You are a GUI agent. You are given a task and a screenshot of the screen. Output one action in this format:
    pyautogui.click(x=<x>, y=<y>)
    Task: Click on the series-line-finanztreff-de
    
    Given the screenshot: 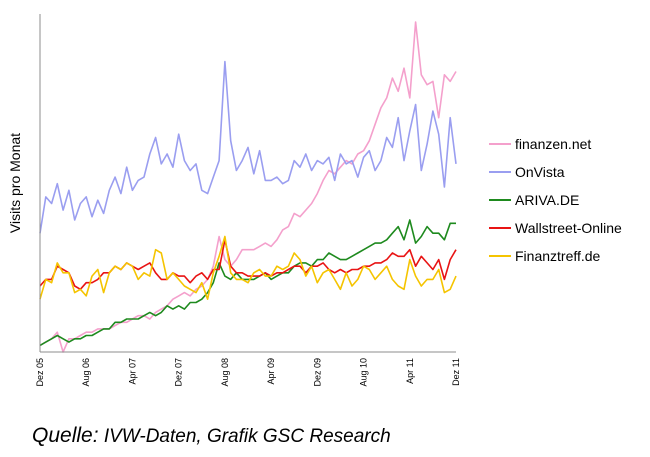 What is the action you would take?
    pyautogui.click(x=248, y=268)
    